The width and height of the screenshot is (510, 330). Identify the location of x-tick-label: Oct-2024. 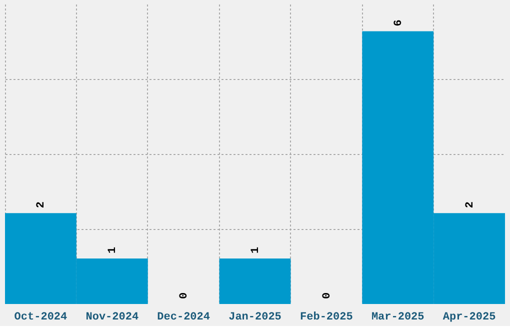
(41, 318).